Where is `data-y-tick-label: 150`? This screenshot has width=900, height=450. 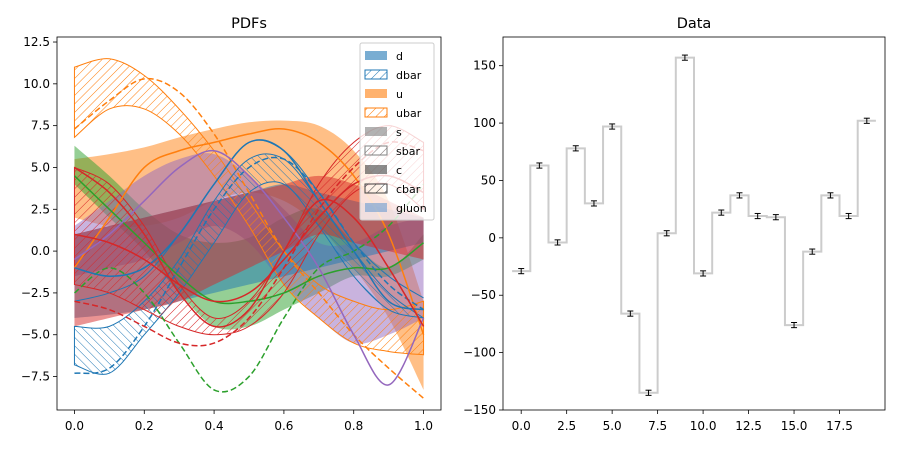 data-y-tick-label: 150 is located at coordinates (484, 66).